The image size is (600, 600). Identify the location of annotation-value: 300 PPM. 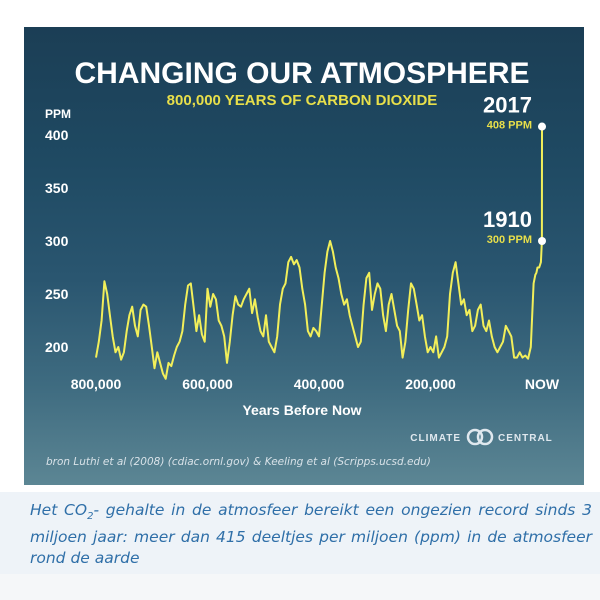
(509, 240).